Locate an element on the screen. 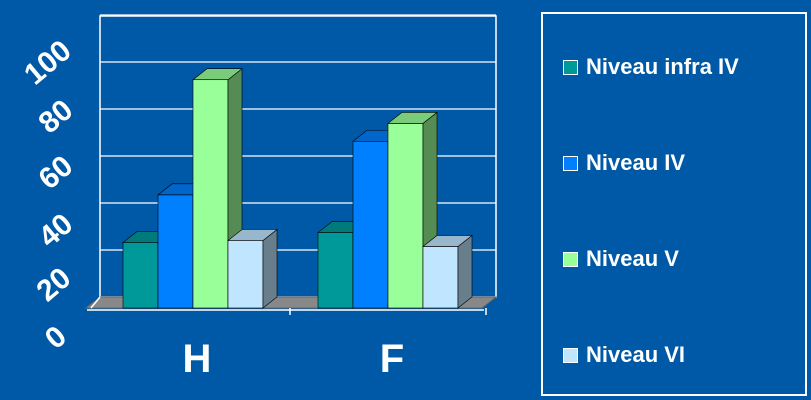  legend-item: Niveau V is located at coordinates (621, 259).